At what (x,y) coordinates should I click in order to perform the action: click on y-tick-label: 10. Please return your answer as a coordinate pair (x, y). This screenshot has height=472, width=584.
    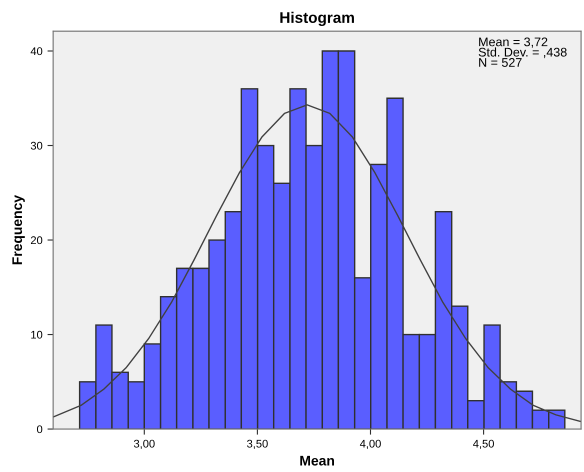
    Looking at the image, I should click on (36, 334).